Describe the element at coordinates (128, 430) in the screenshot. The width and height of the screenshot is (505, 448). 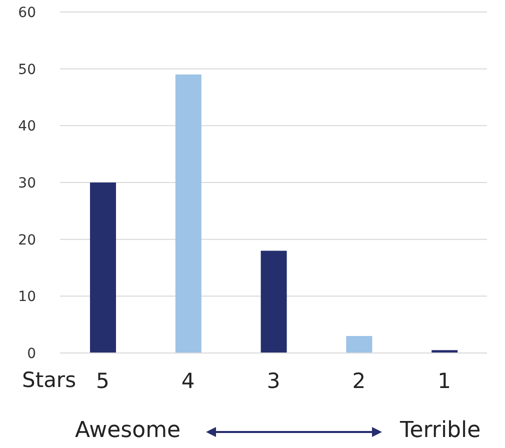
I see `text: Awesome` at that location.